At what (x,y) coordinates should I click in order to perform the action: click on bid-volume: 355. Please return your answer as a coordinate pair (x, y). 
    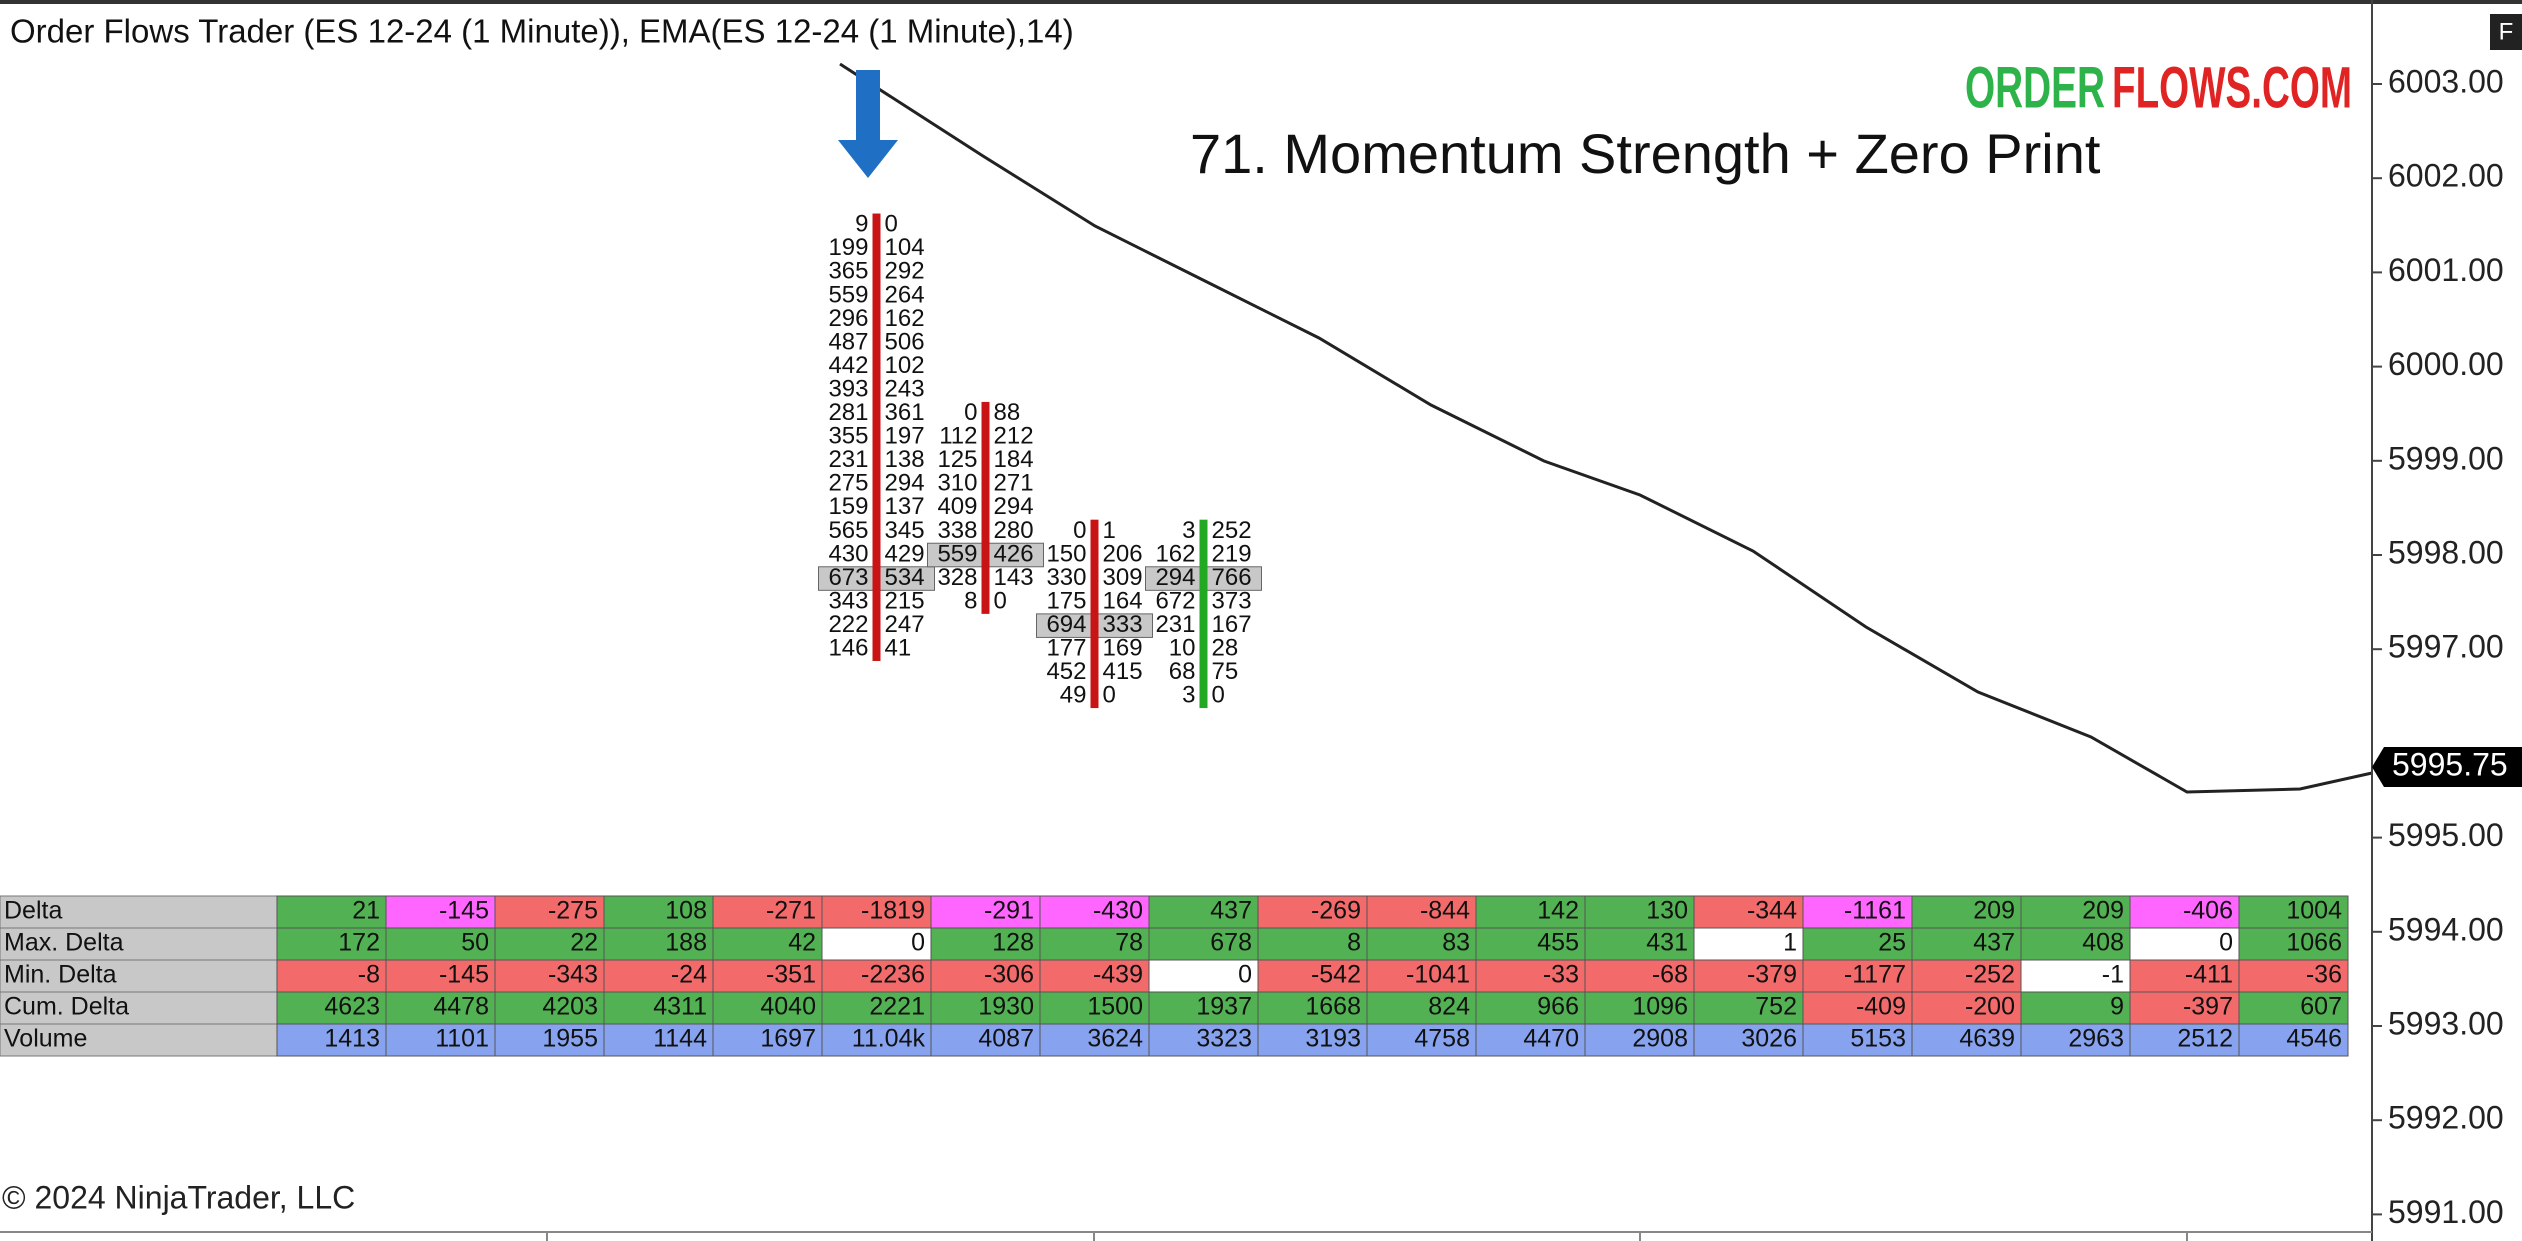
    Looking at the image, I should click on (848, 436).